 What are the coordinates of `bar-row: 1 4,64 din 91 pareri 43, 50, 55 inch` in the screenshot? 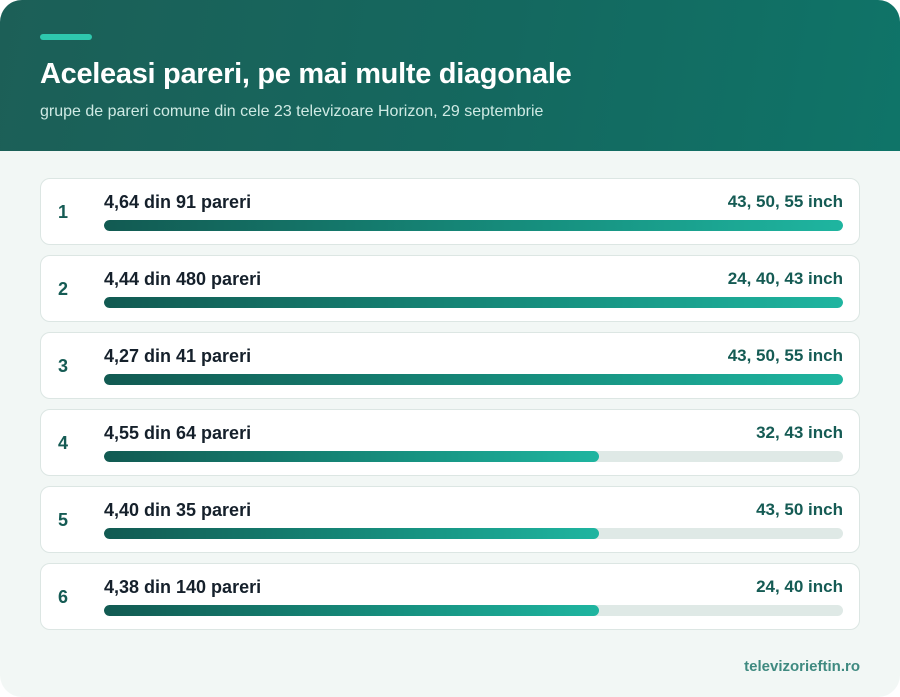 It's located at (450, 211).